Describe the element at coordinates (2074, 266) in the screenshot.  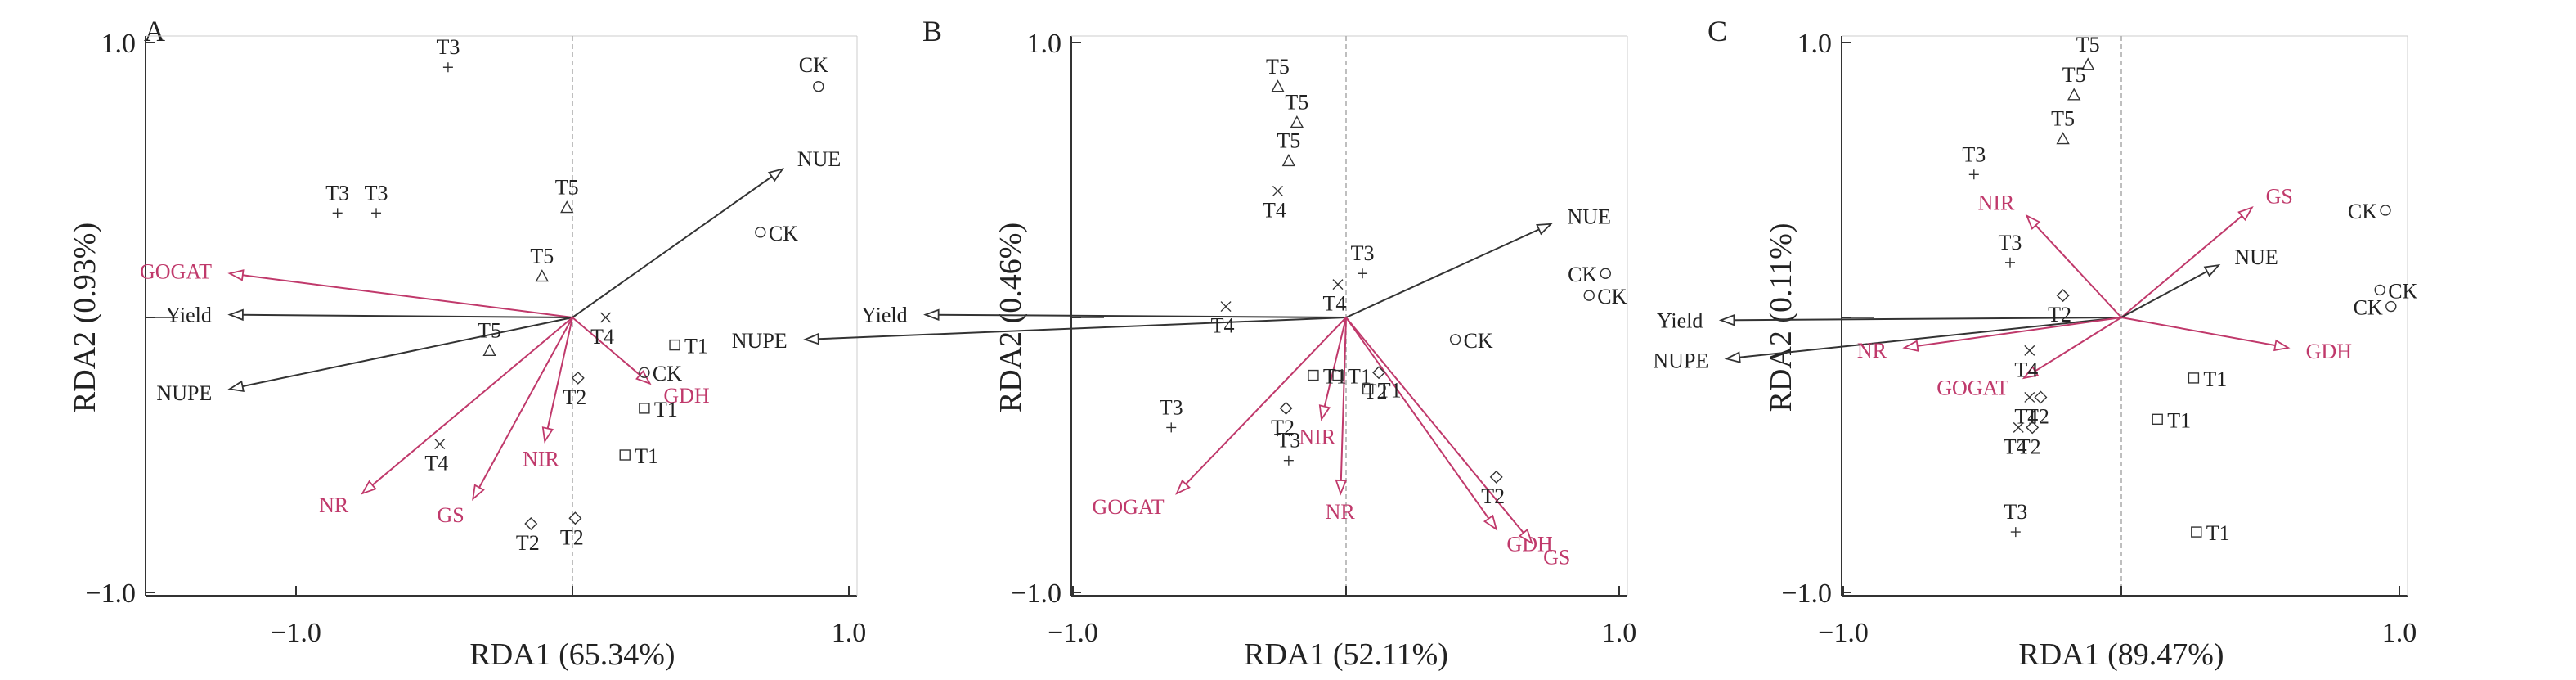
I see `vector-nir` at that location.